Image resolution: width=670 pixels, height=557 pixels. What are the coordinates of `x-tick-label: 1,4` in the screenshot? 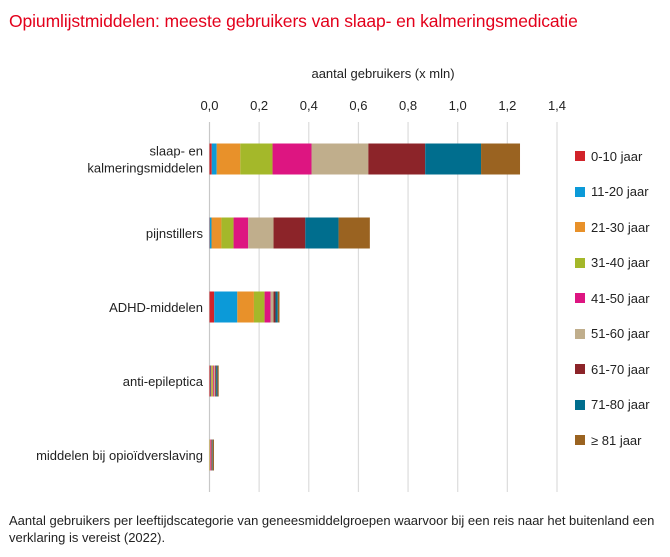 It's located at (557, 105).